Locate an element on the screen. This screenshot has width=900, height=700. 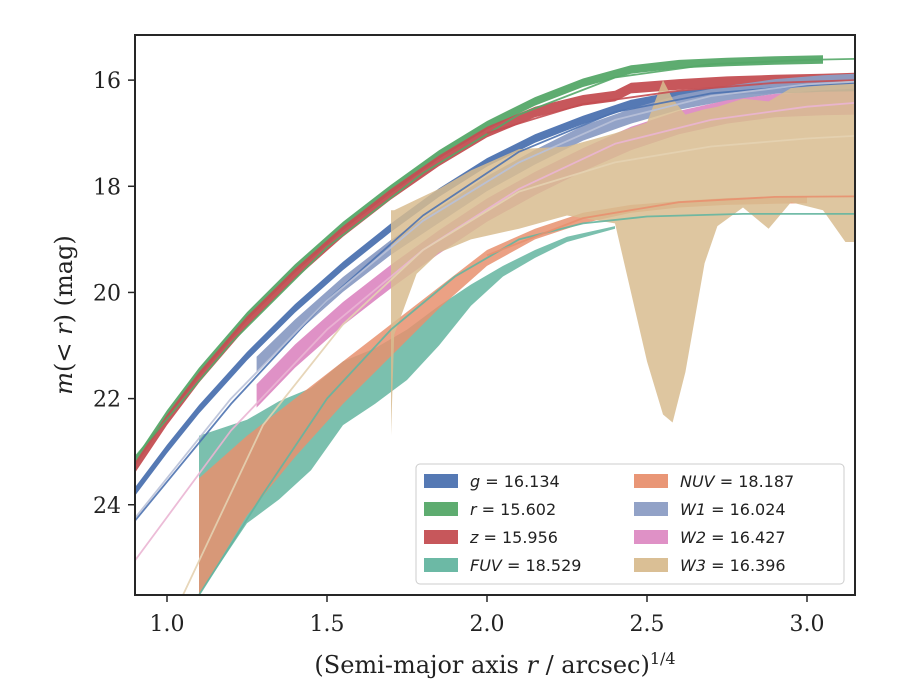
legend-swatch-r is located at coordinates (441, 509).